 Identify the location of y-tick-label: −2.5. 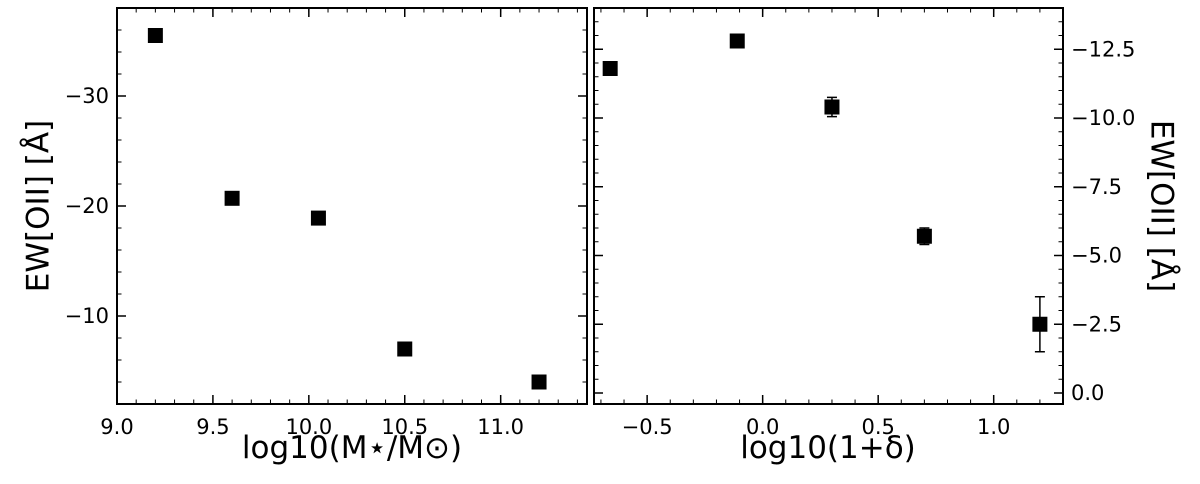
(1096, 324).